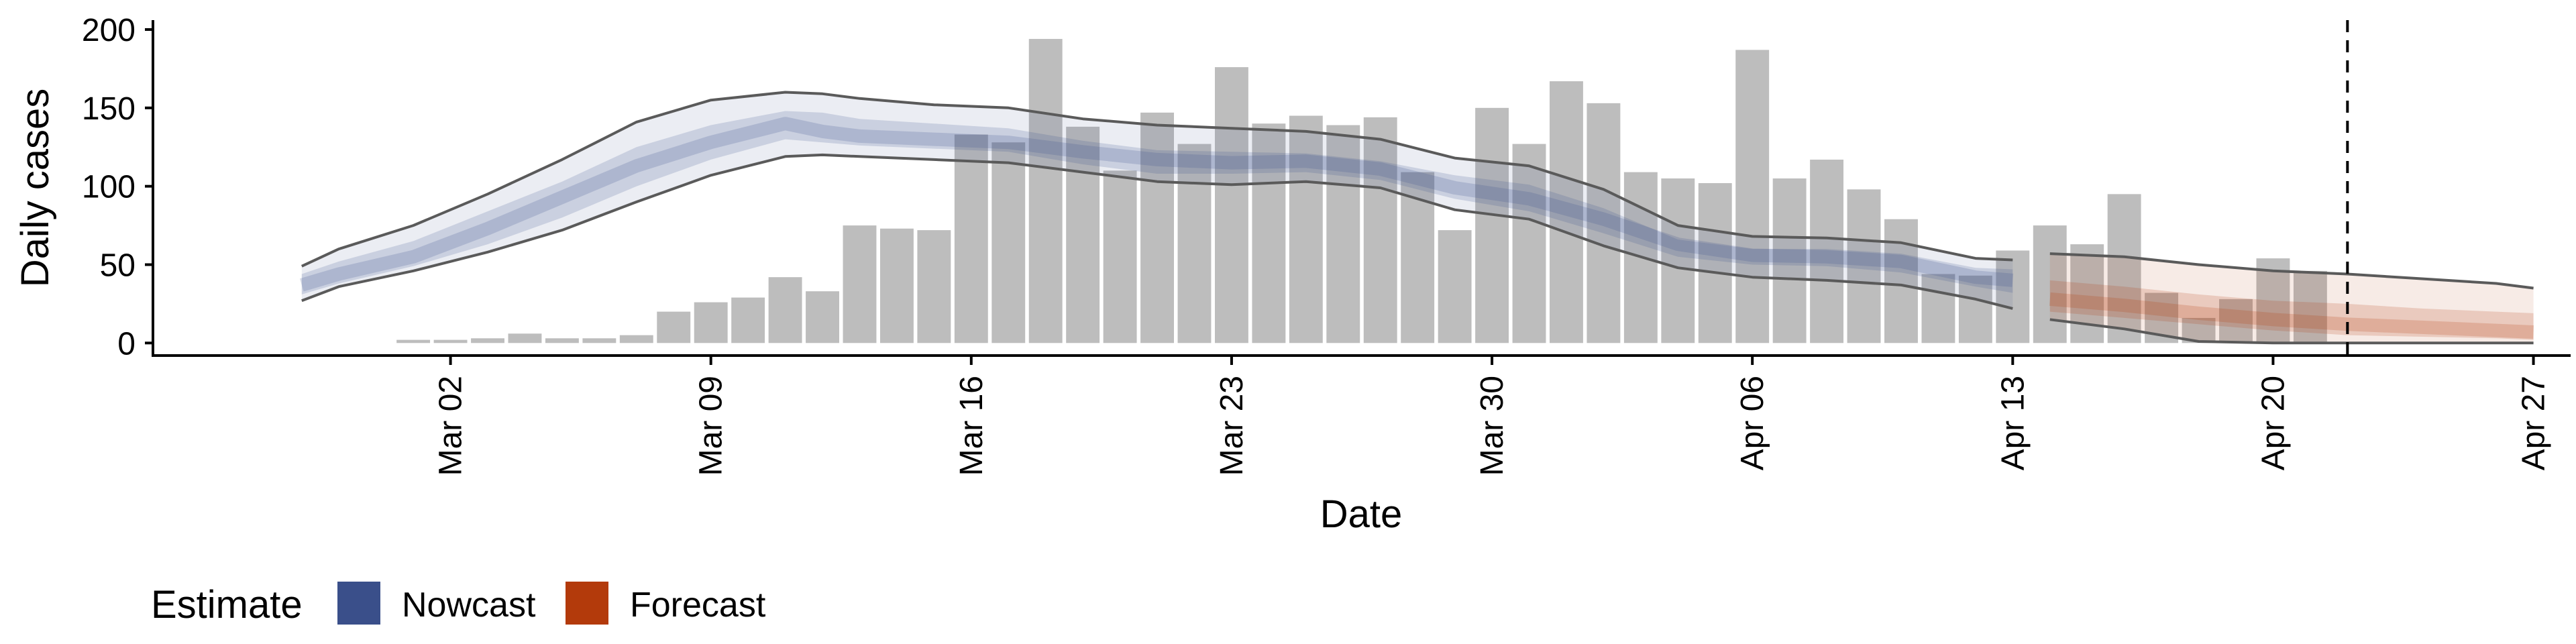  Describe the element at coordinates (469, 605) in the screenshot. I see `legend-label-nowcast: Nowcast` at that location.